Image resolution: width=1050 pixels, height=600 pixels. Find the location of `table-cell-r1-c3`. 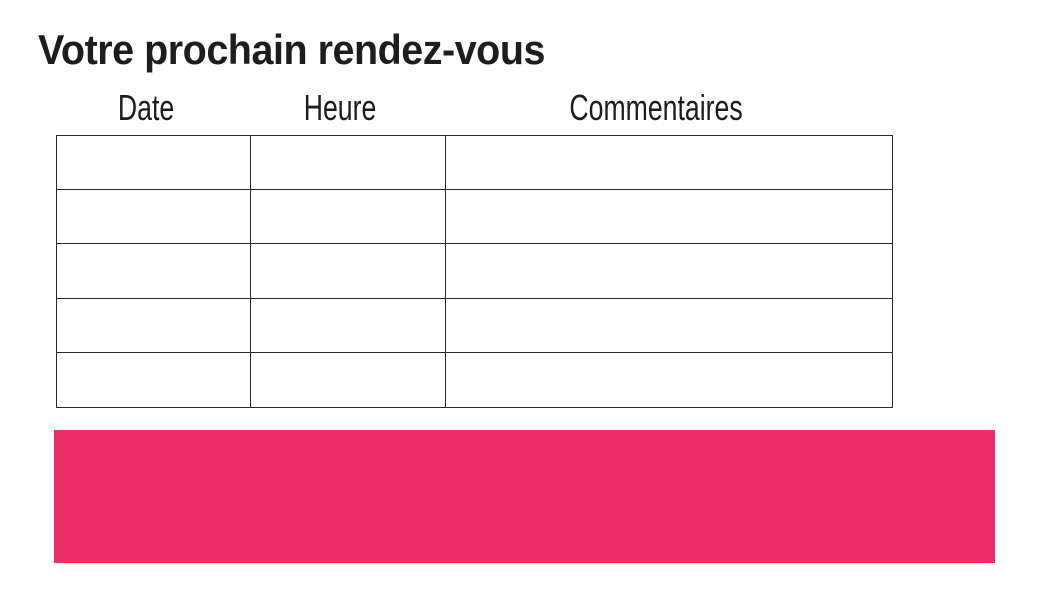

table-cell-r1-c3 is located at coordinates (669, 163).